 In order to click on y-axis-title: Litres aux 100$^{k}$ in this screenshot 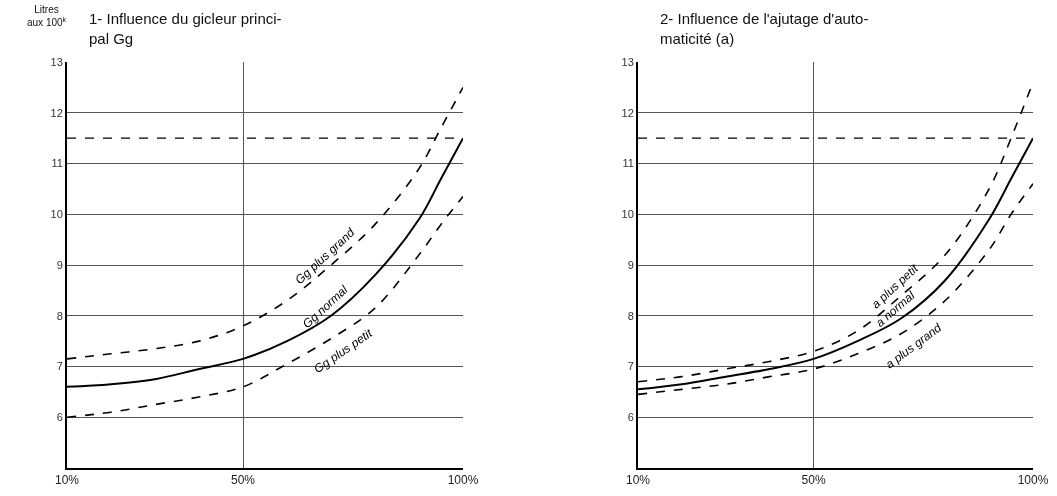, I will do `click(47, 16)`.